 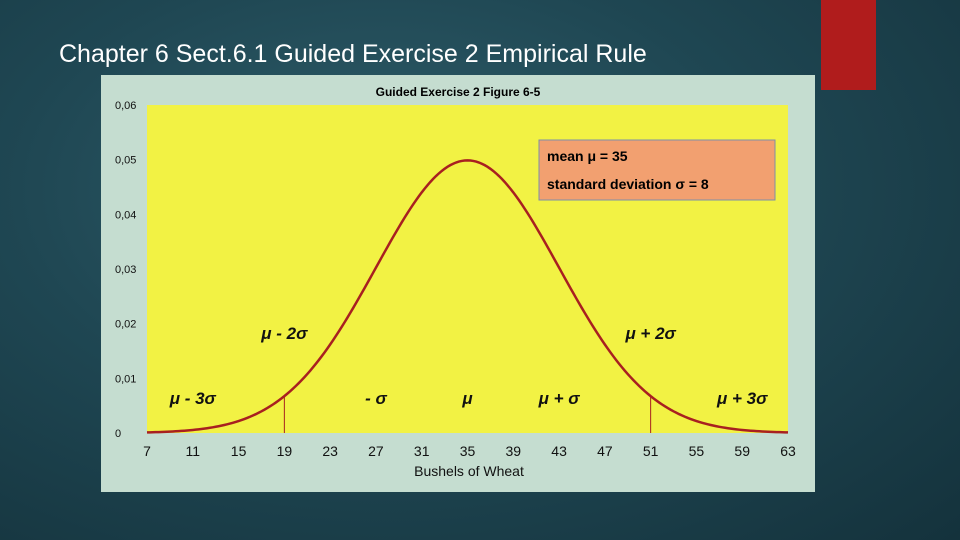 I want to click on x-tick-label: 59, so click(x=742, y=451).